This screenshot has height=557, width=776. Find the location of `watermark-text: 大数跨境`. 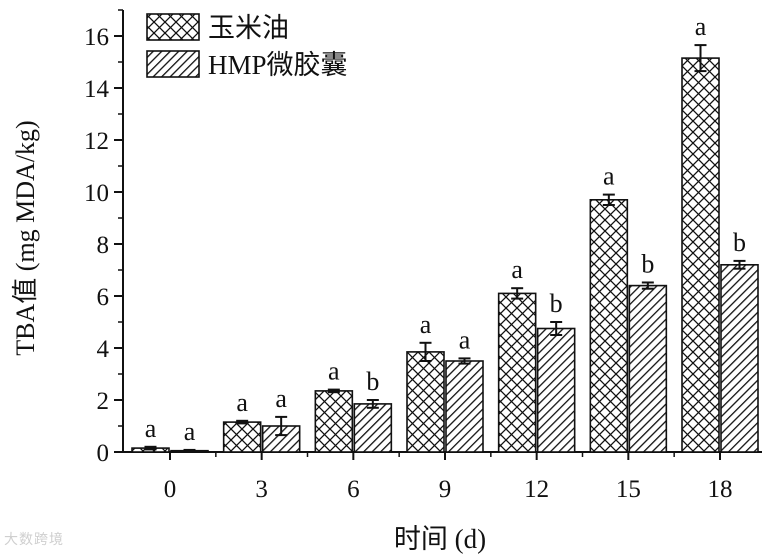

watermark-text: 大数跨境 is located at coordinates (34, 540).